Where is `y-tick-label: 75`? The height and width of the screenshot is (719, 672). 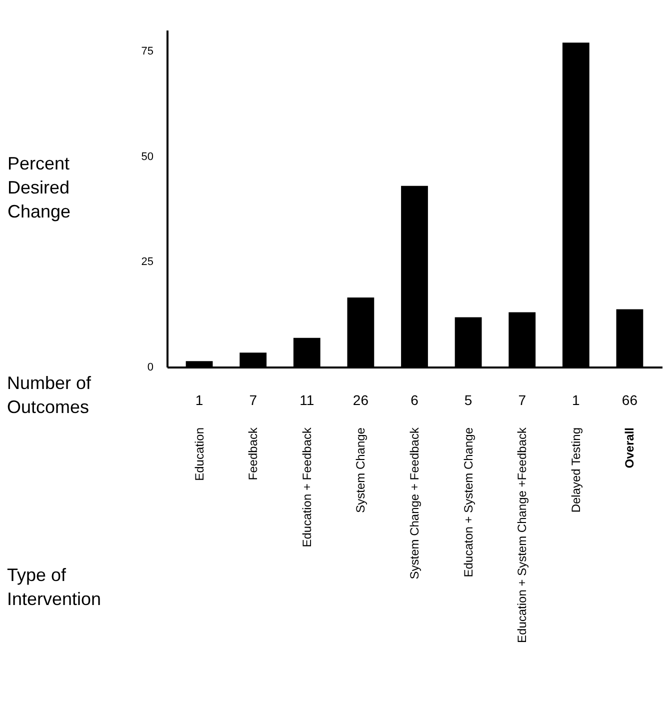
y-tick-label: 75 is located at coordinates (147, 52).